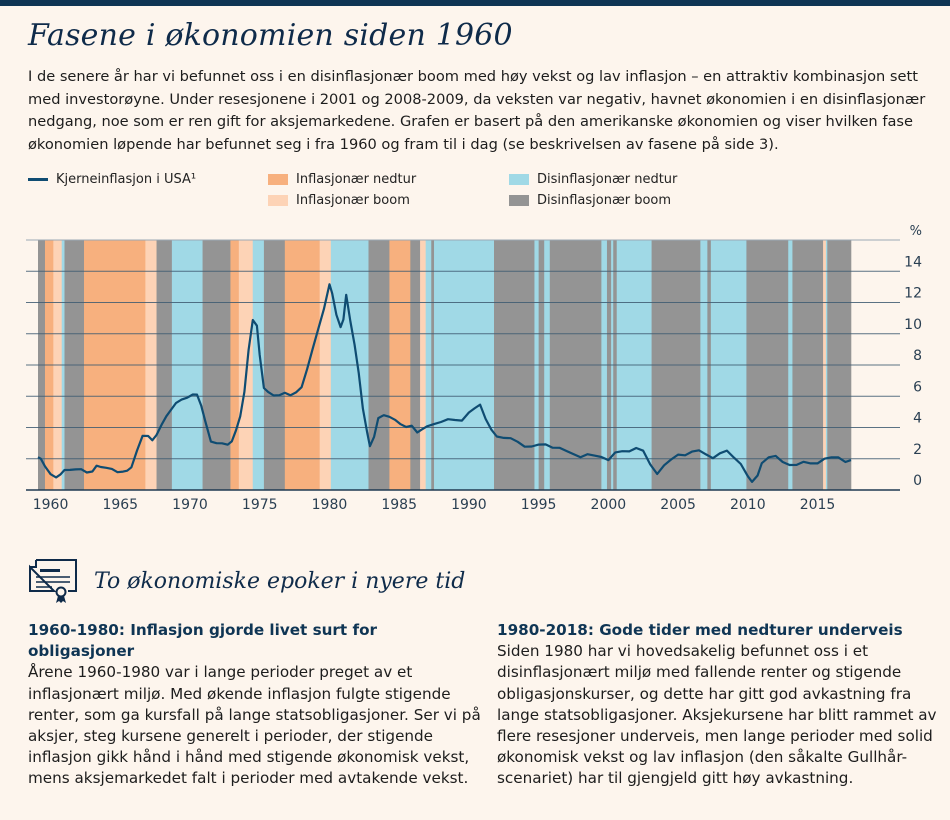 Image resolution: width=950 pixels, height=820 pixels. I want to click on legend-item-disinflasjonaer-nedtur: Disinflasjonær nedtur, so click(593, 179).